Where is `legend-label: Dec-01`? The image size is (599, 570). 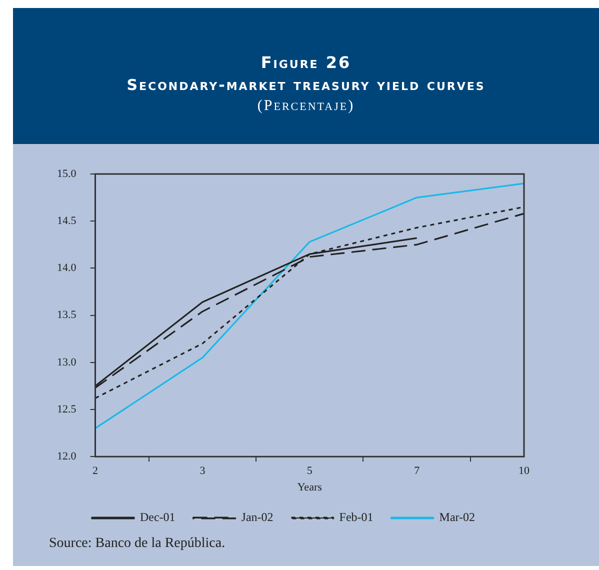
legend-label: Dec-01 is located at coordinates (158, 517).